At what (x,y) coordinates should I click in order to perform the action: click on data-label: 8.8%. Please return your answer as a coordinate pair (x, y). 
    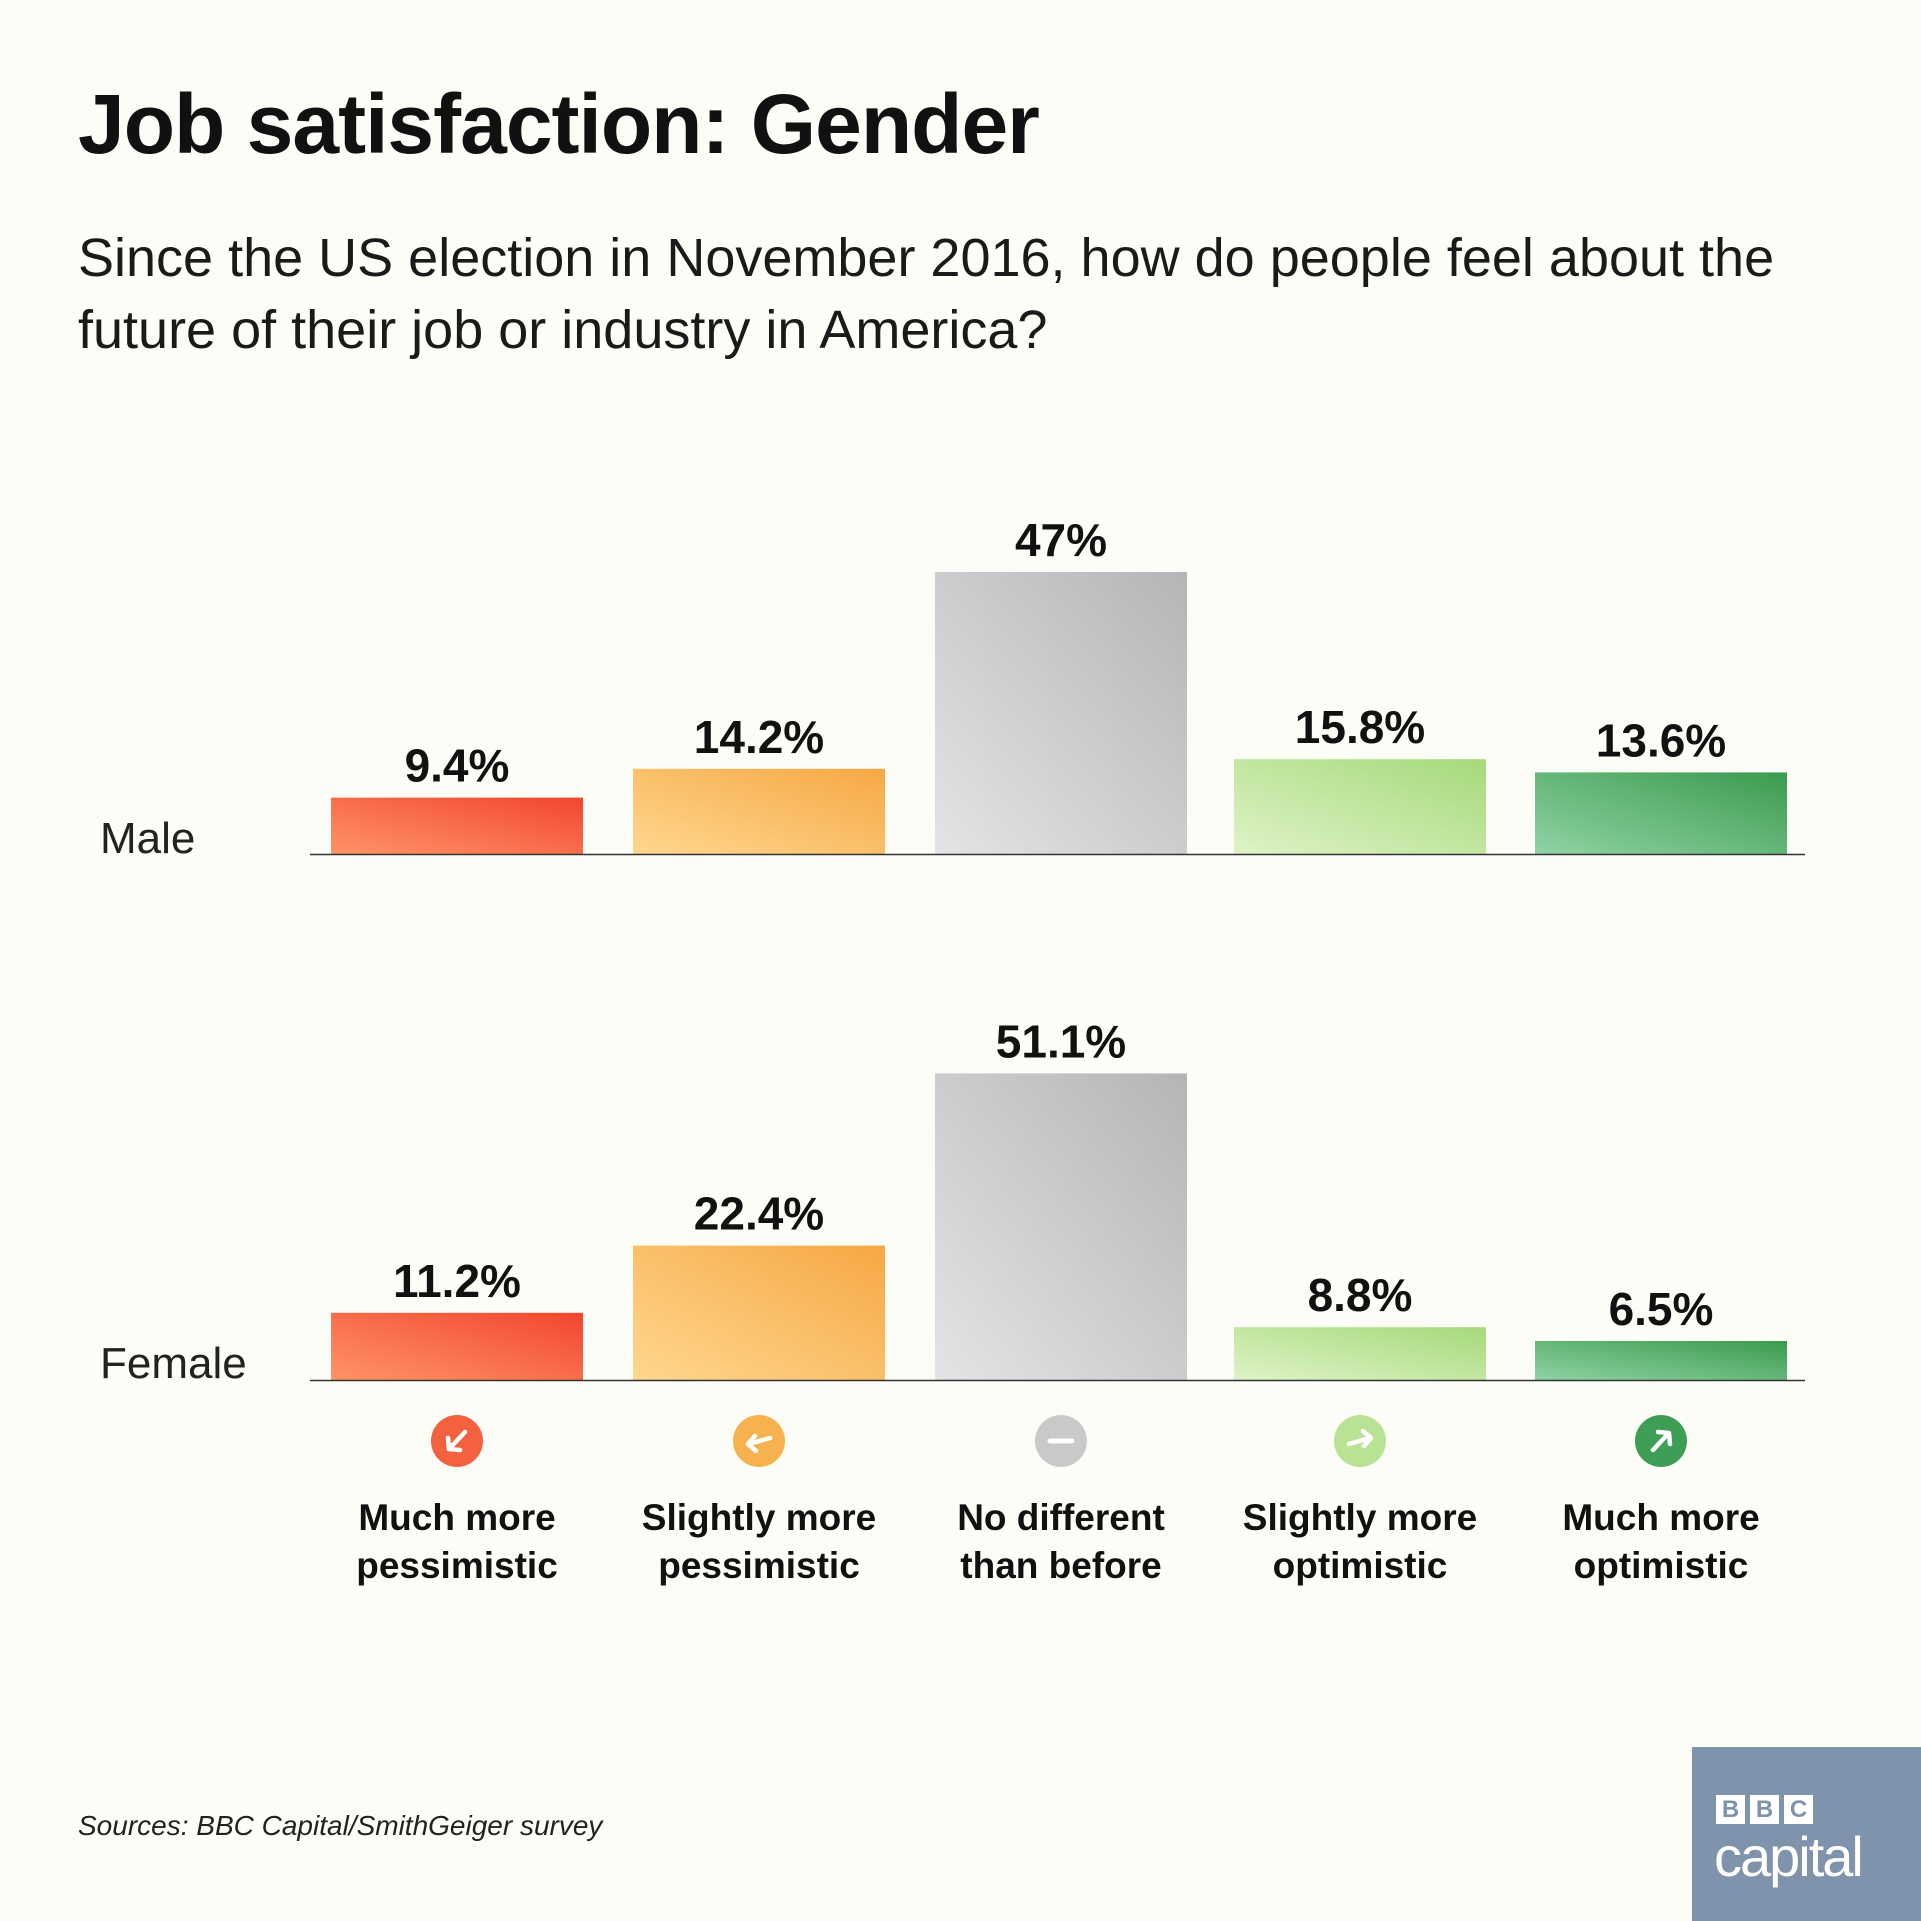
    Looking at the image, I should click on (1360, 1295).